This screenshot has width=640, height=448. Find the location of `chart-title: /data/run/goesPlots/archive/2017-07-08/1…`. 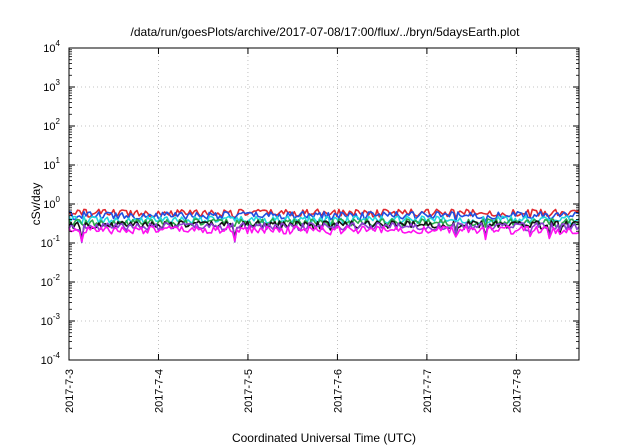

chart-title: /data/run/goesPlots/archive/2017-07-08/1… is located at coordinates (326, 32).